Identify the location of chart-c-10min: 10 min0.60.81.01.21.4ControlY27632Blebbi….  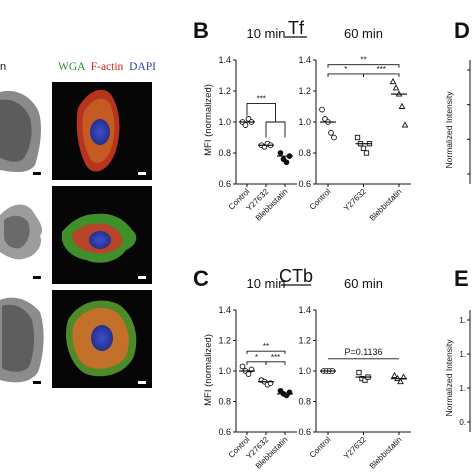
(257, 373).